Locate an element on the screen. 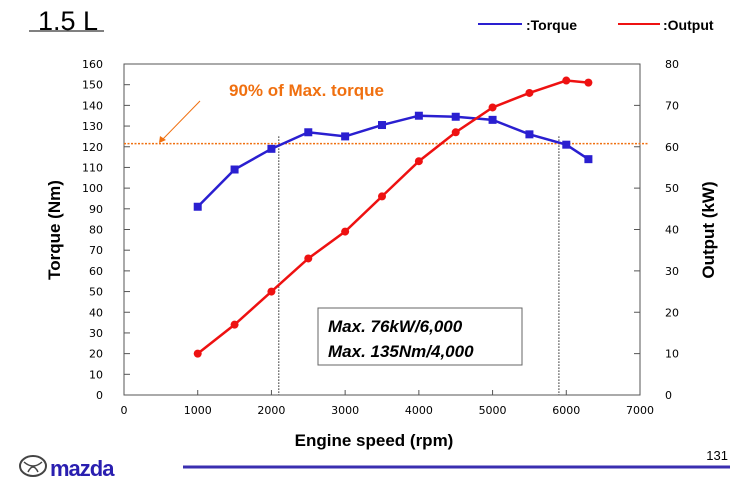 This screenshot has height=479, width=747. y2-tick-label: 10 is located at coordinates (672, 354).